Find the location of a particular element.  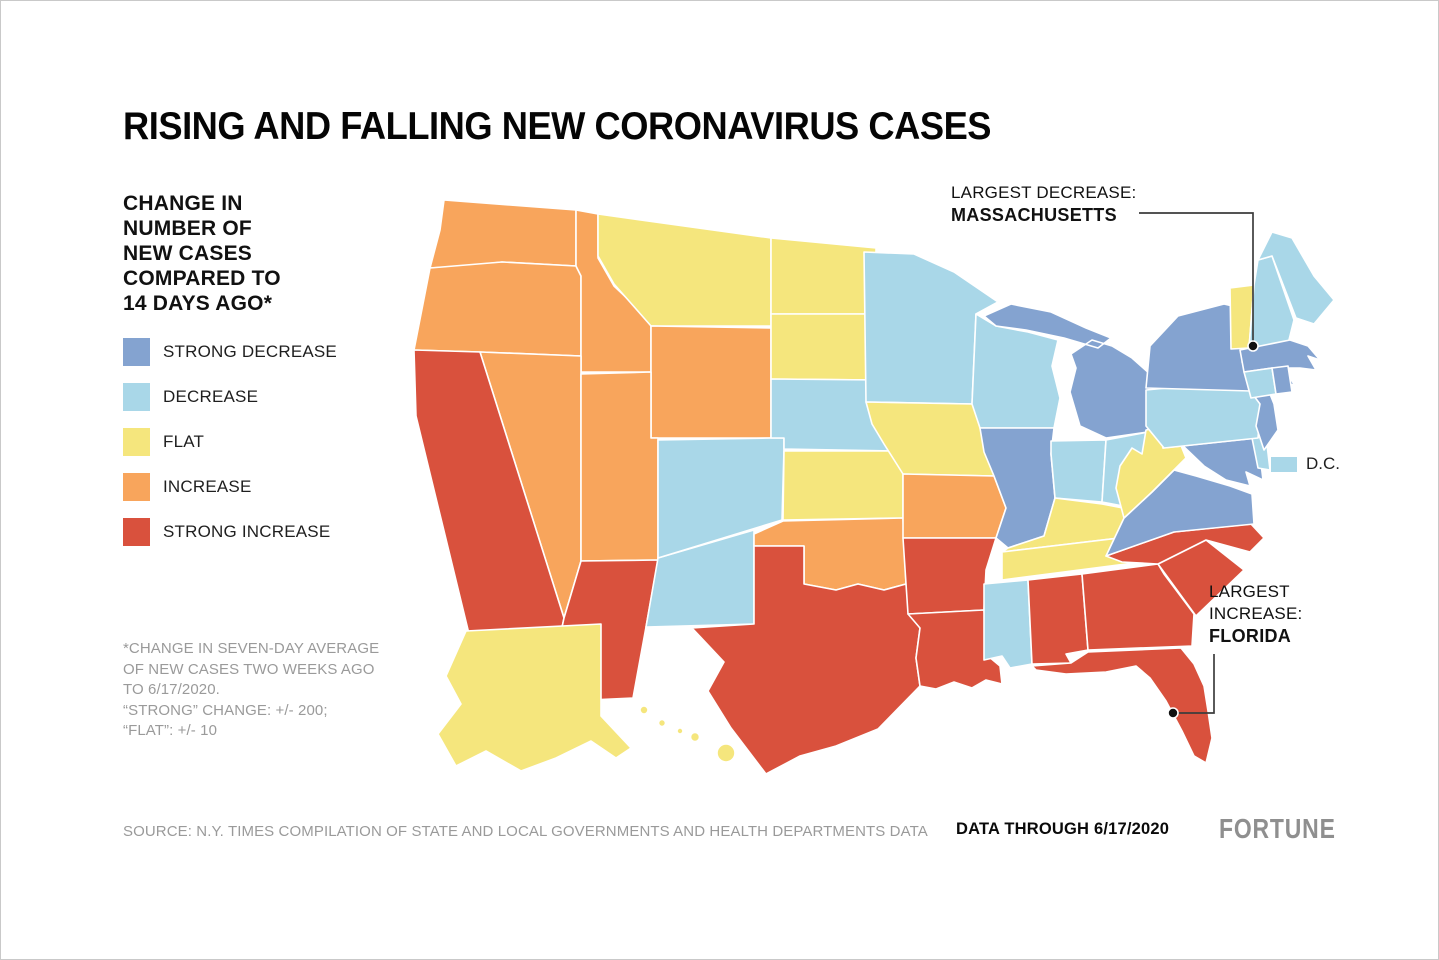

annotation-state-name: FLORIDA is located at coordinates (1250, 636).